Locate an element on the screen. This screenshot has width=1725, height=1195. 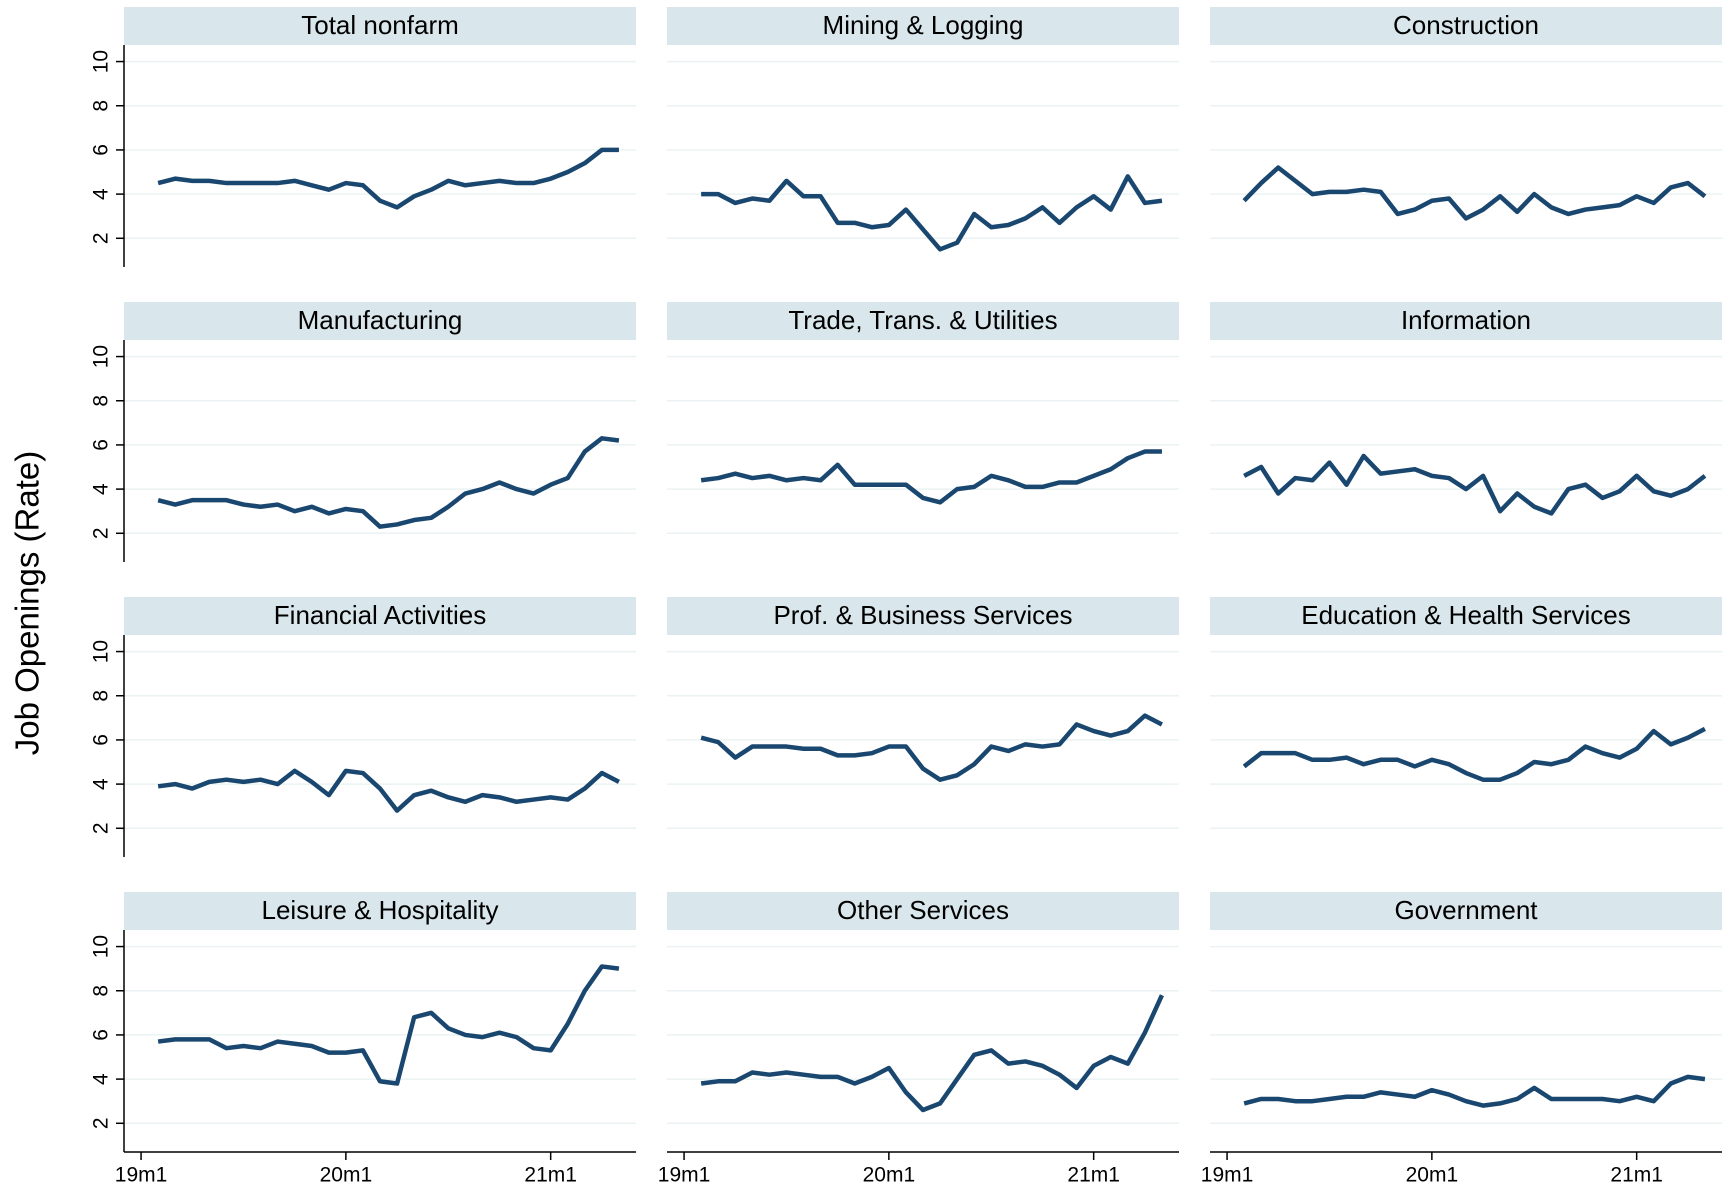
facet-title: Prof. & Business Services is located at coordinates (922, 615).